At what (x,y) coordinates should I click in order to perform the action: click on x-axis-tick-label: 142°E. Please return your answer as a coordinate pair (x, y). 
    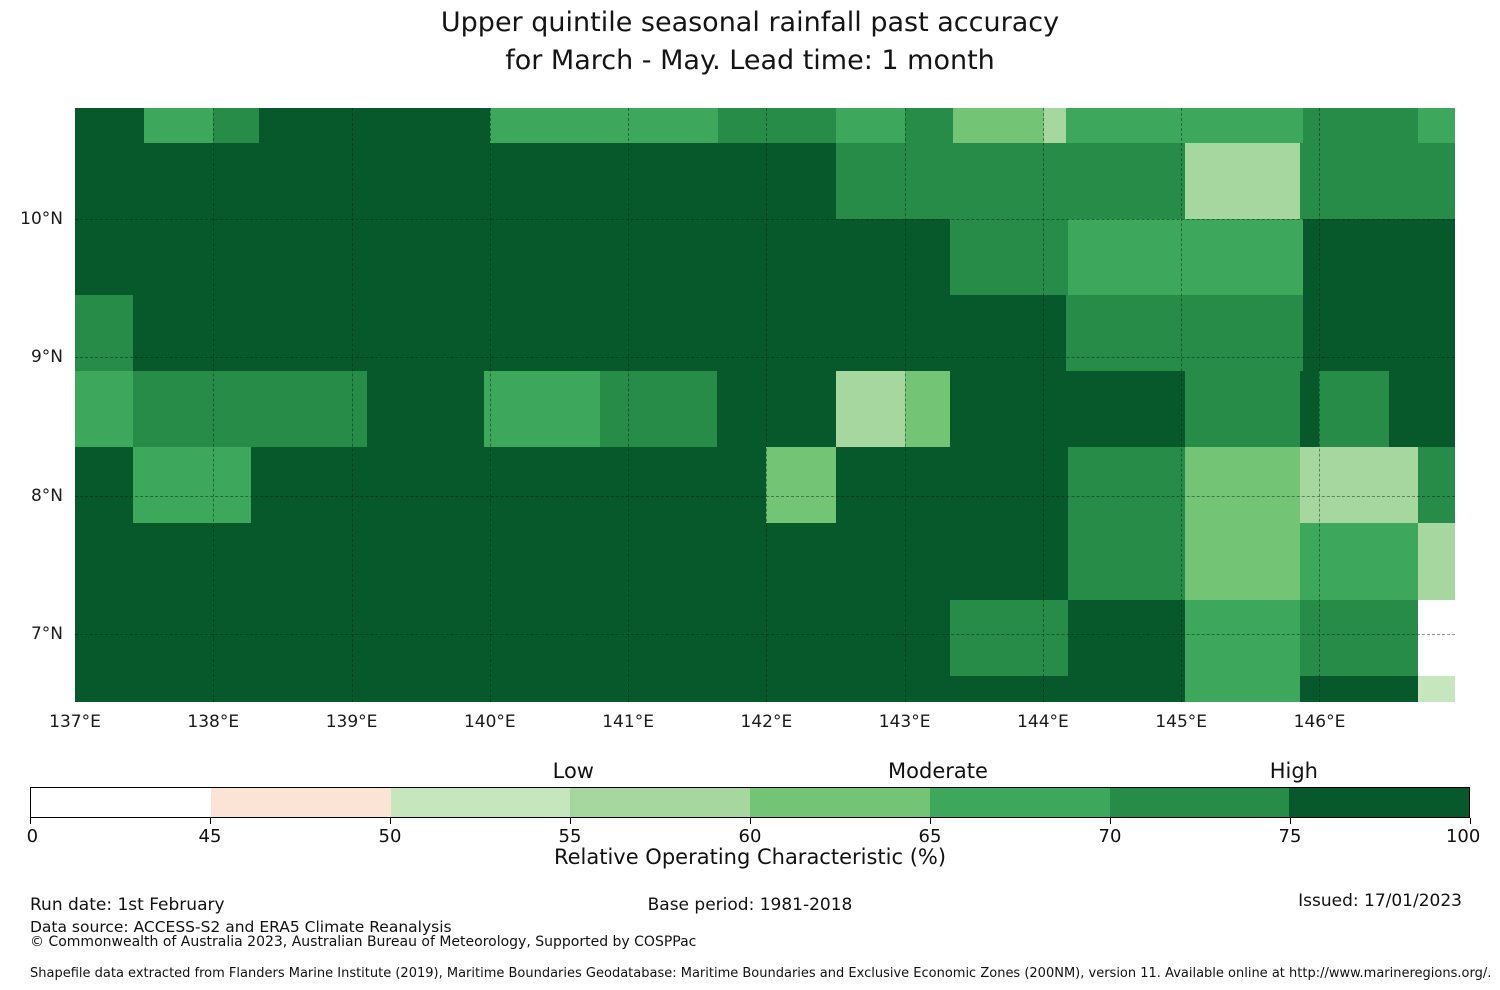
    Looking at the image, I should click on (766, 722).